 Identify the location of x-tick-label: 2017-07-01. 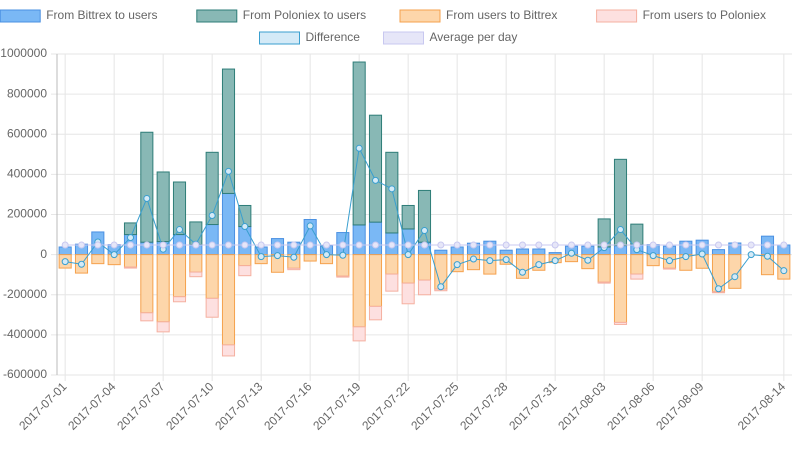
(43, 406).